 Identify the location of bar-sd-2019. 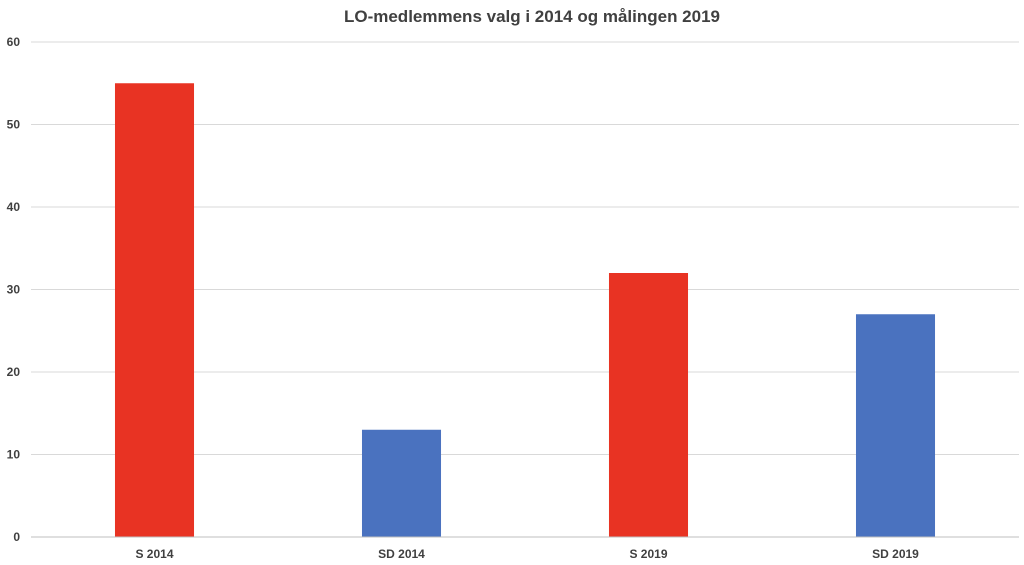
(895, 425).